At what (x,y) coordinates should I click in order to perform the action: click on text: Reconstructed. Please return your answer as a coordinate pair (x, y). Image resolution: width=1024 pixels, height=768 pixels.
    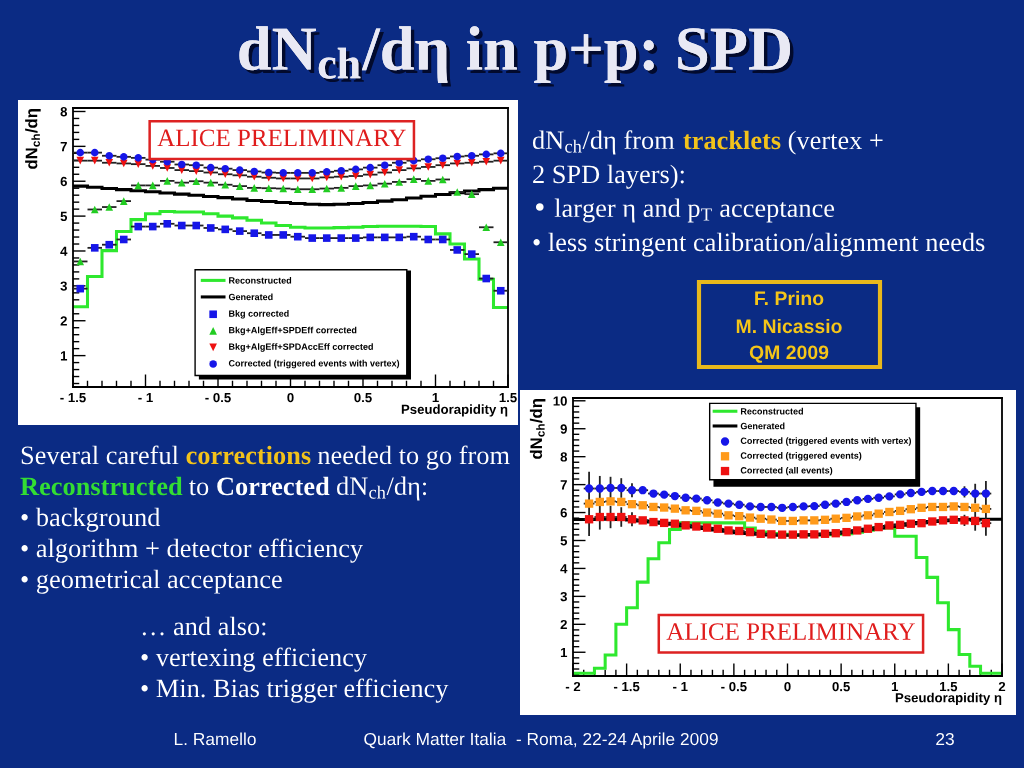
    Looking at the image, I should click on (101, 486).